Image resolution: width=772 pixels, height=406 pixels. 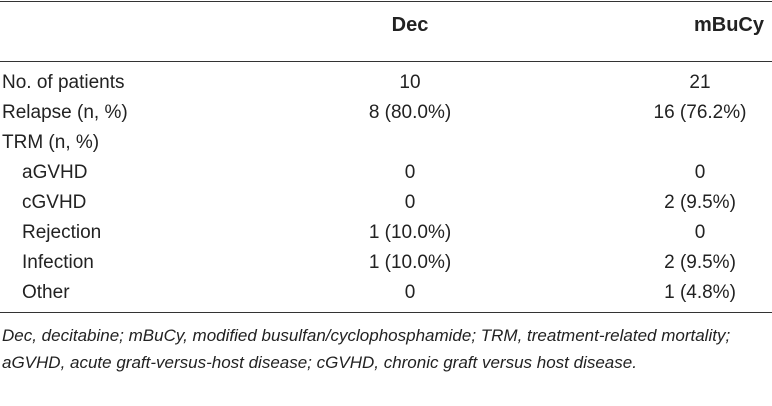 What do you see at coordinates (386, 312) in the screenshot?
I see `table-bottom-rule` at bounding box center [386, 312].